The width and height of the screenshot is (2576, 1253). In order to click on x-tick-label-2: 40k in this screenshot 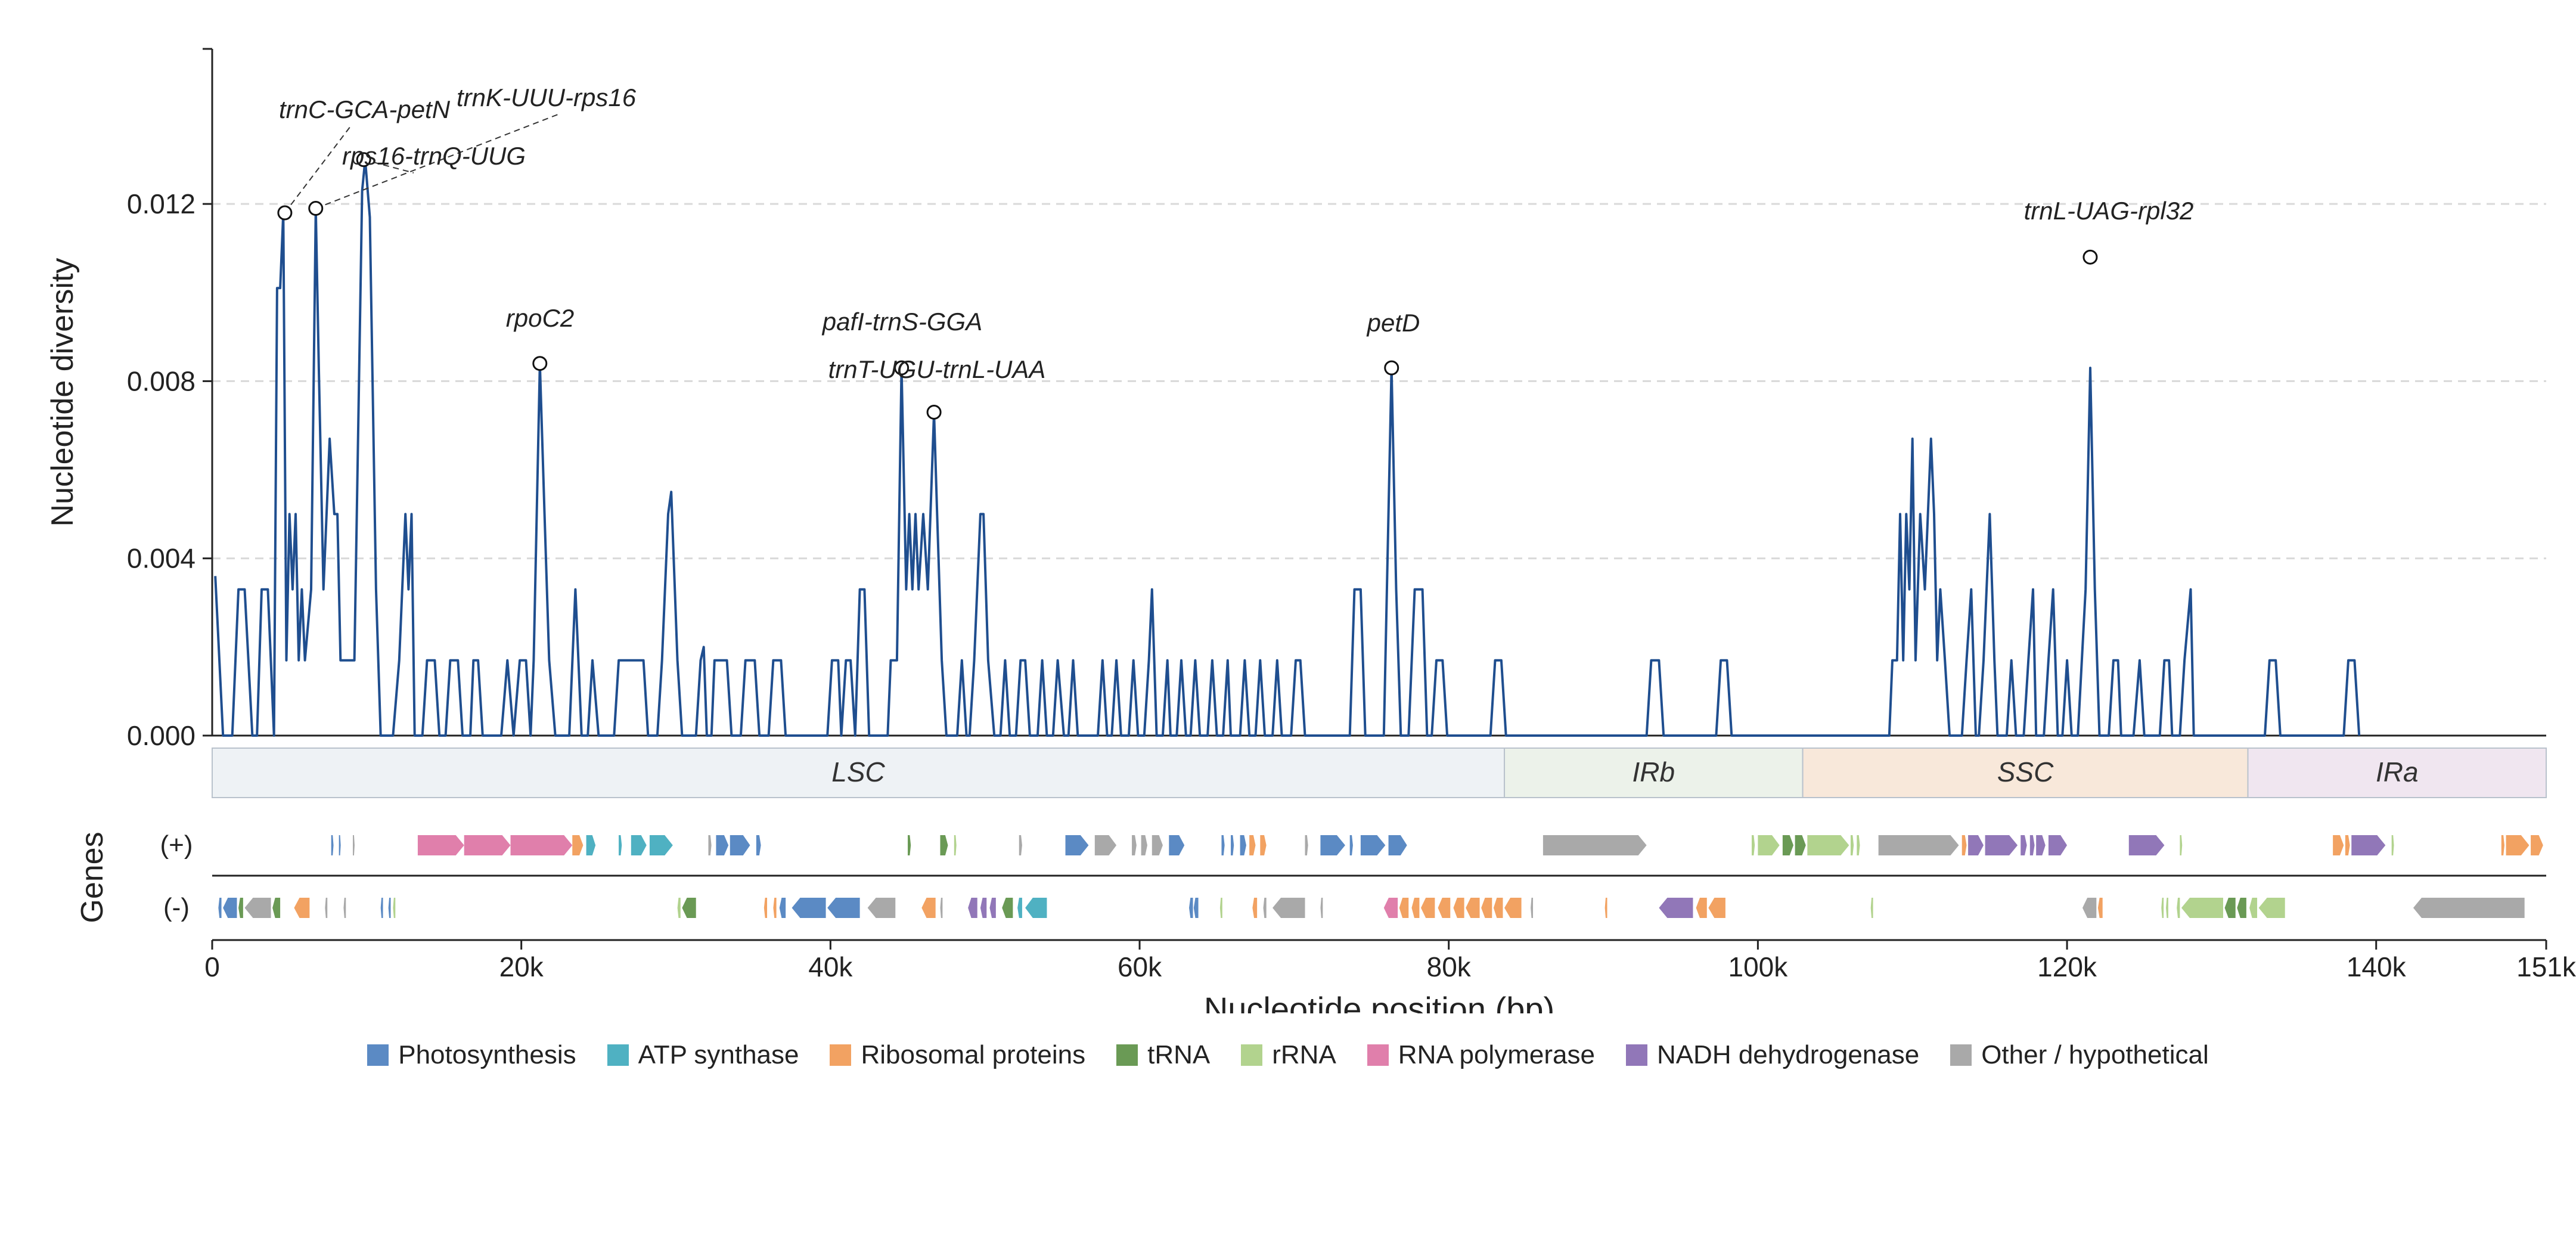, I will do `click(830, 966)`.